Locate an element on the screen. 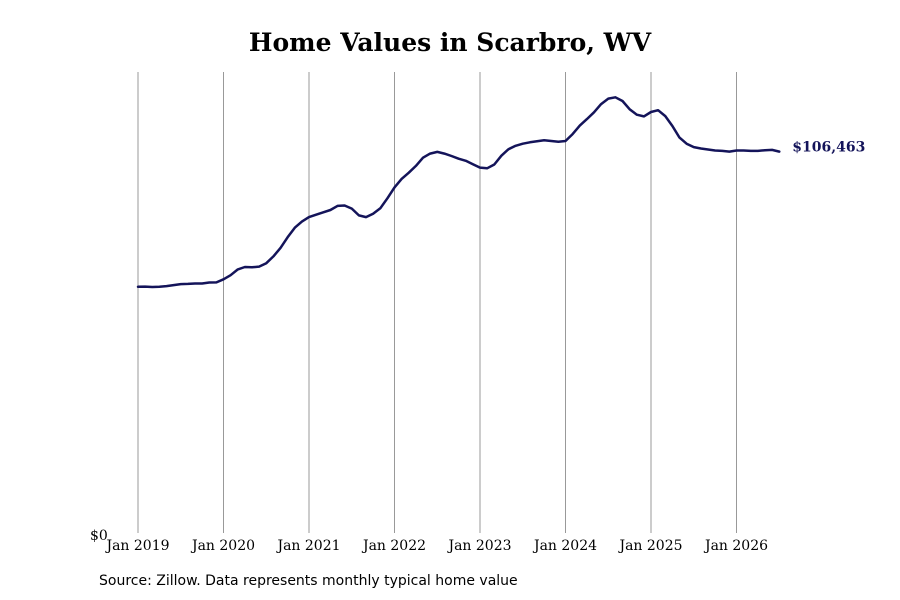  y-tick-label: $0 is located at coordinates (99, 536).